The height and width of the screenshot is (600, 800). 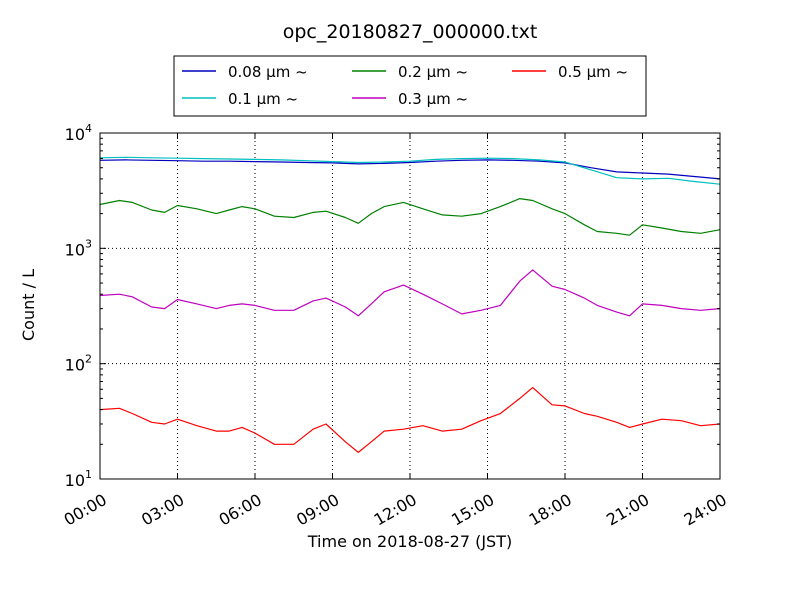 I want to click on legend-label-4: 0.5 μm ~, so click(x=593, y=72).